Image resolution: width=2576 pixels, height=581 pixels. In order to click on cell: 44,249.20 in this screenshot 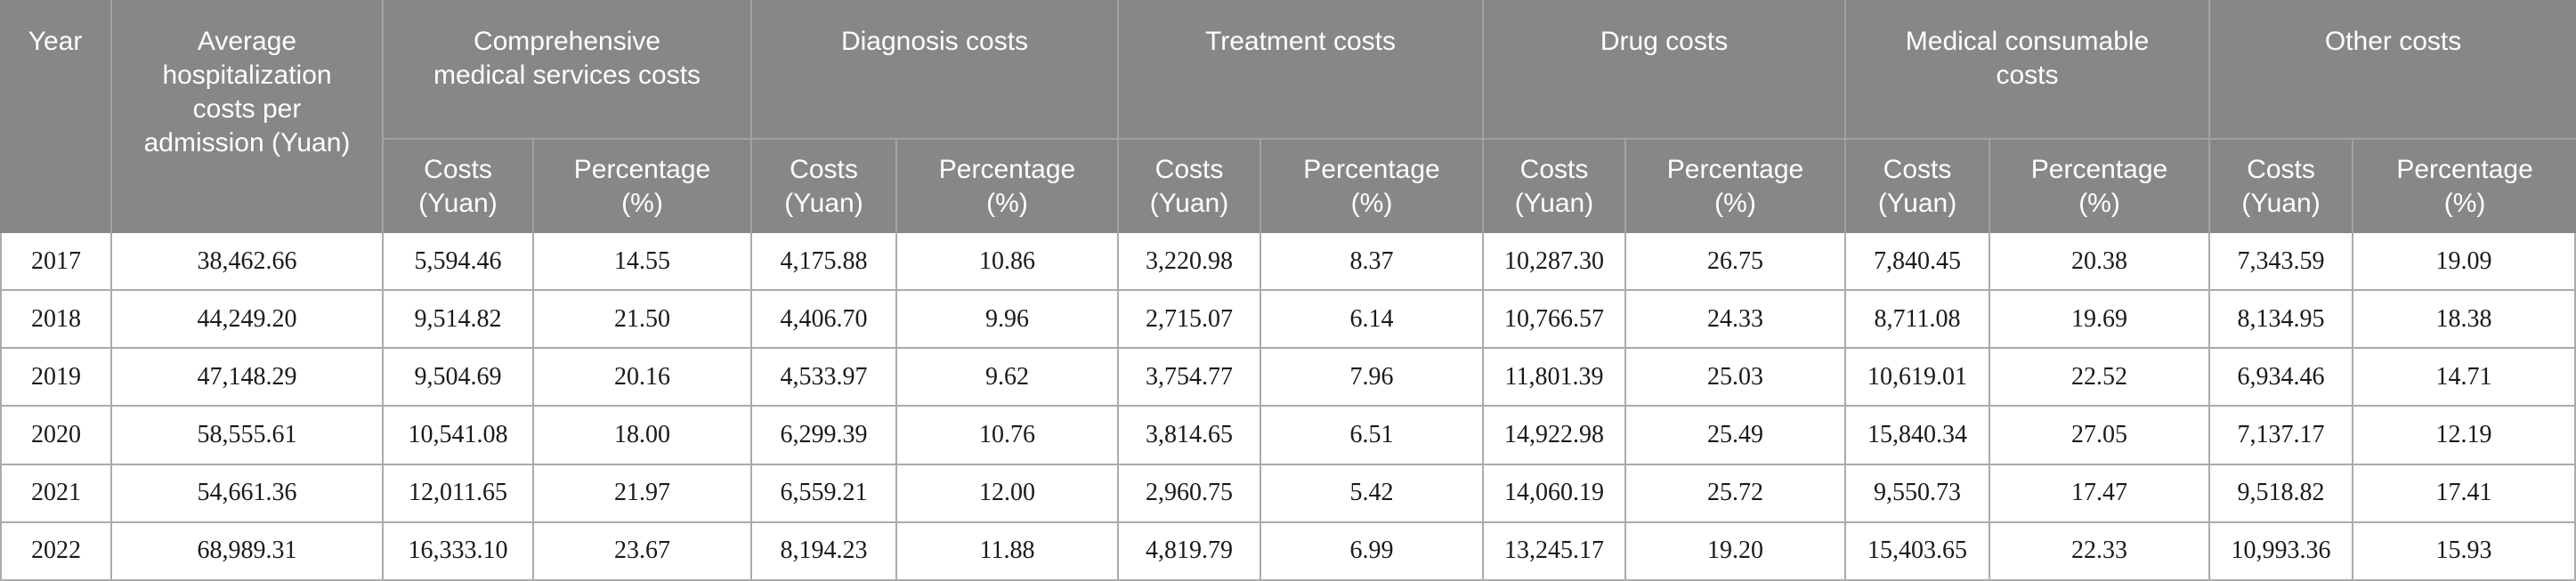, I will do `click(248, 320)`.